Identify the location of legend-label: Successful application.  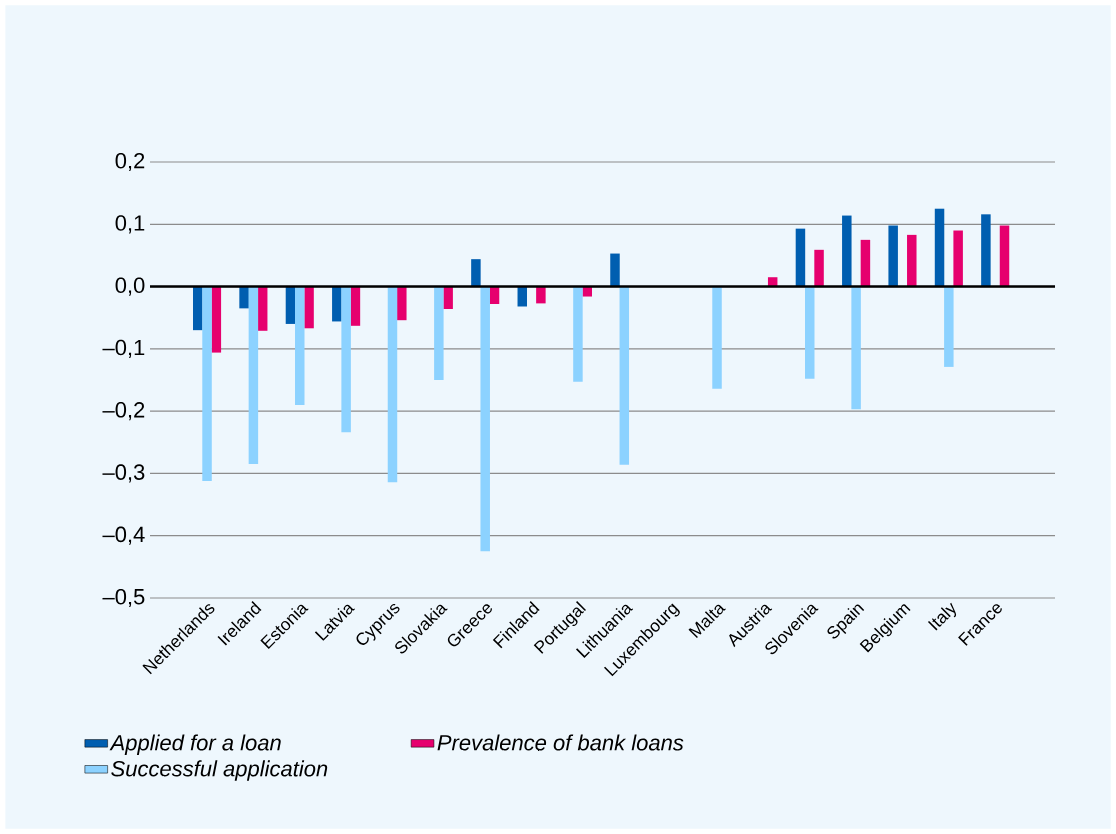
(219, 770).